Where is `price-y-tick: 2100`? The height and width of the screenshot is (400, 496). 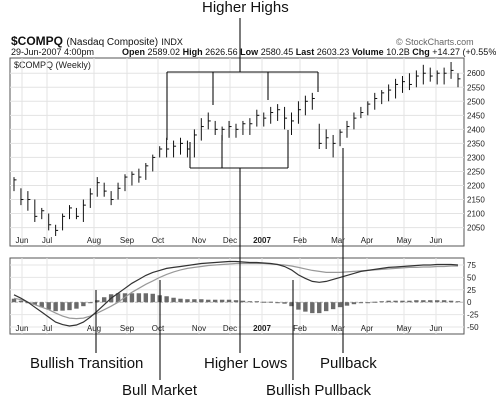
price-y-tick: 2100 is located at coordinates (476, 214).